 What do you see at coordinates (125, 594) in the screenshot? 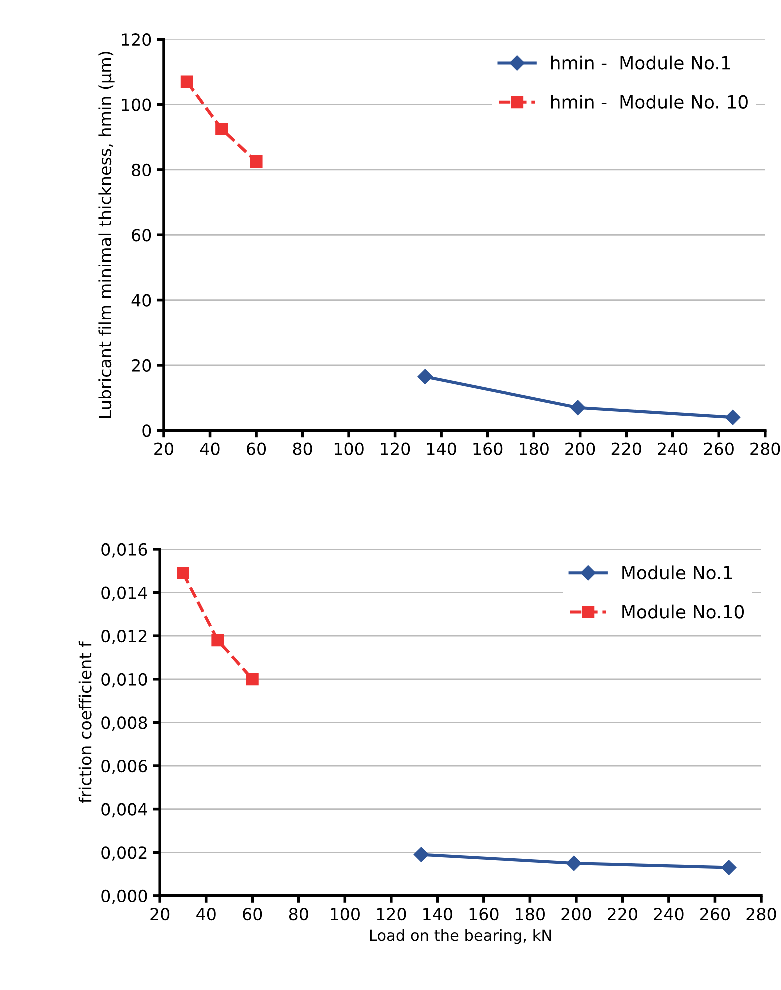
I see `y-tick-label: 0,014` at bounding box center [125, 594].